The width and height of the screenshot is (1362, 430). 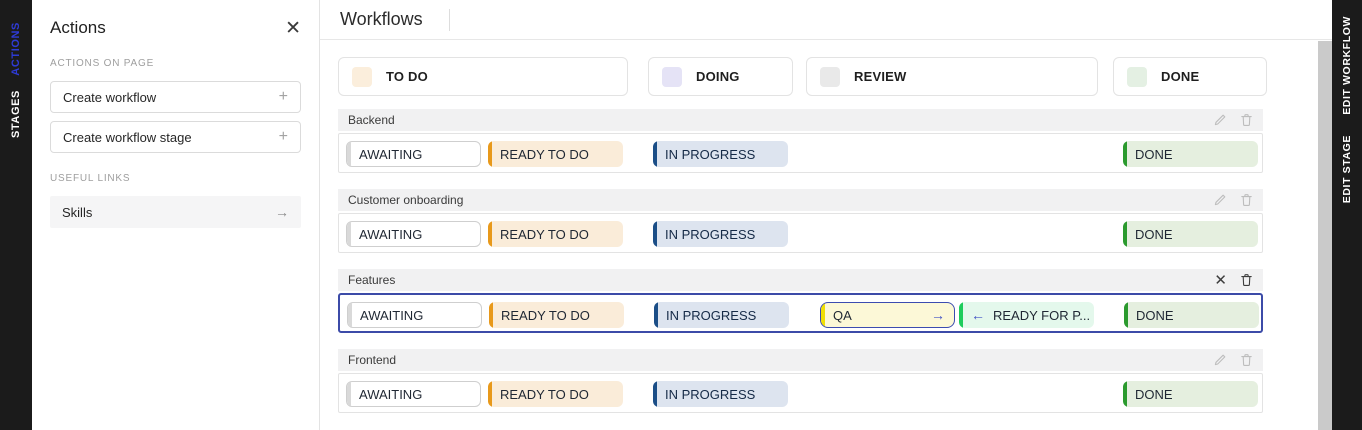 I want to click on action-button: Create workflow +, so click(x=175, y=97).